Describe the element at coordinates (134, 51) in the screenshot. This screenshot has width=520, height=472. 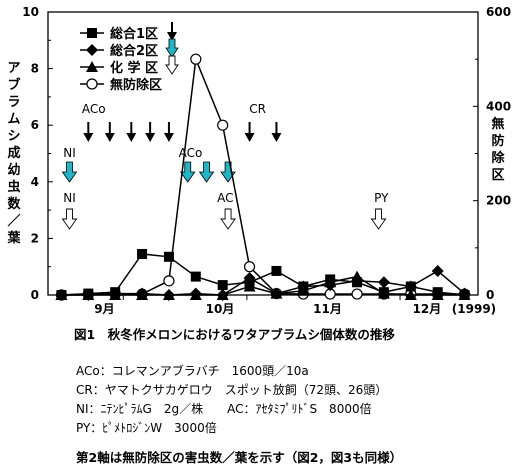
I see `legend-label: 総合2区` at that location.